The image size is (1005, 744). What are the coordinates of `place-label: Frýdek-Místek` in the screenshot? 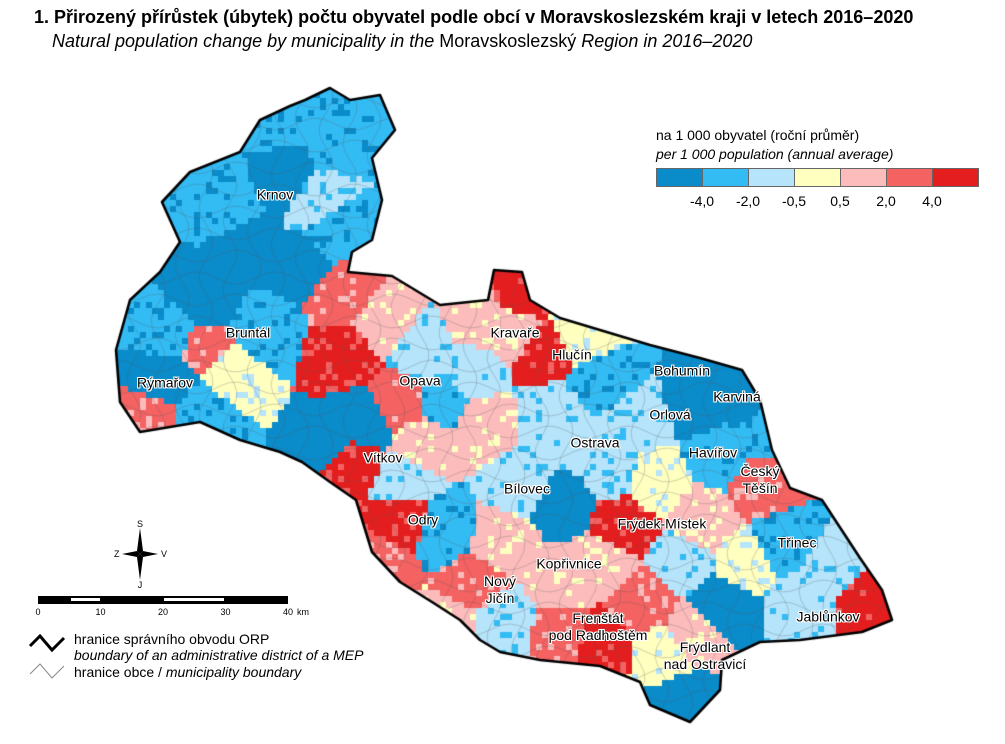 It's located at (662, 523).